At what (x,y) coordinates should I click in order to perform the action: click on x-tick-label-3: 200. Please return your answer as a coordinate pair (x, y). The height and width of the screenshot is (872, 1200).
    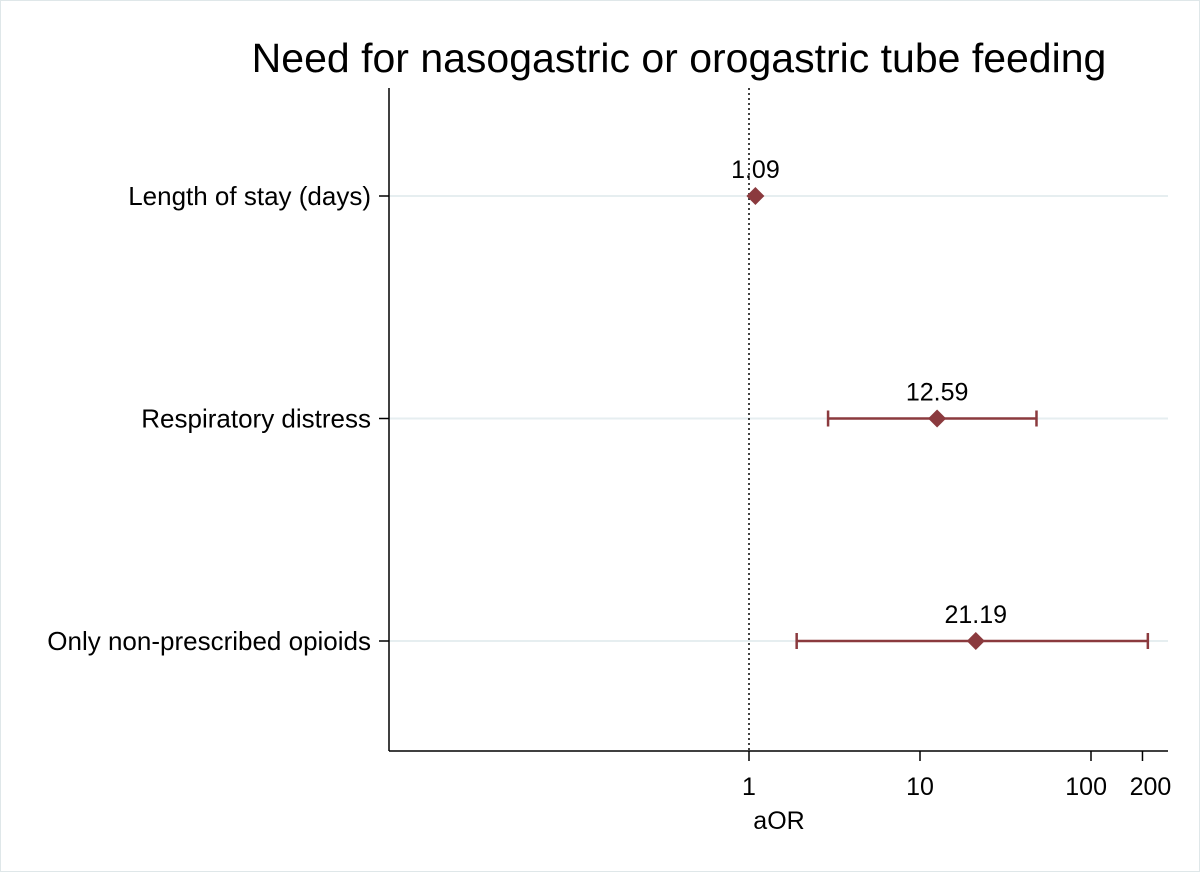
    Looking at the image, I should click on (1151, 787).